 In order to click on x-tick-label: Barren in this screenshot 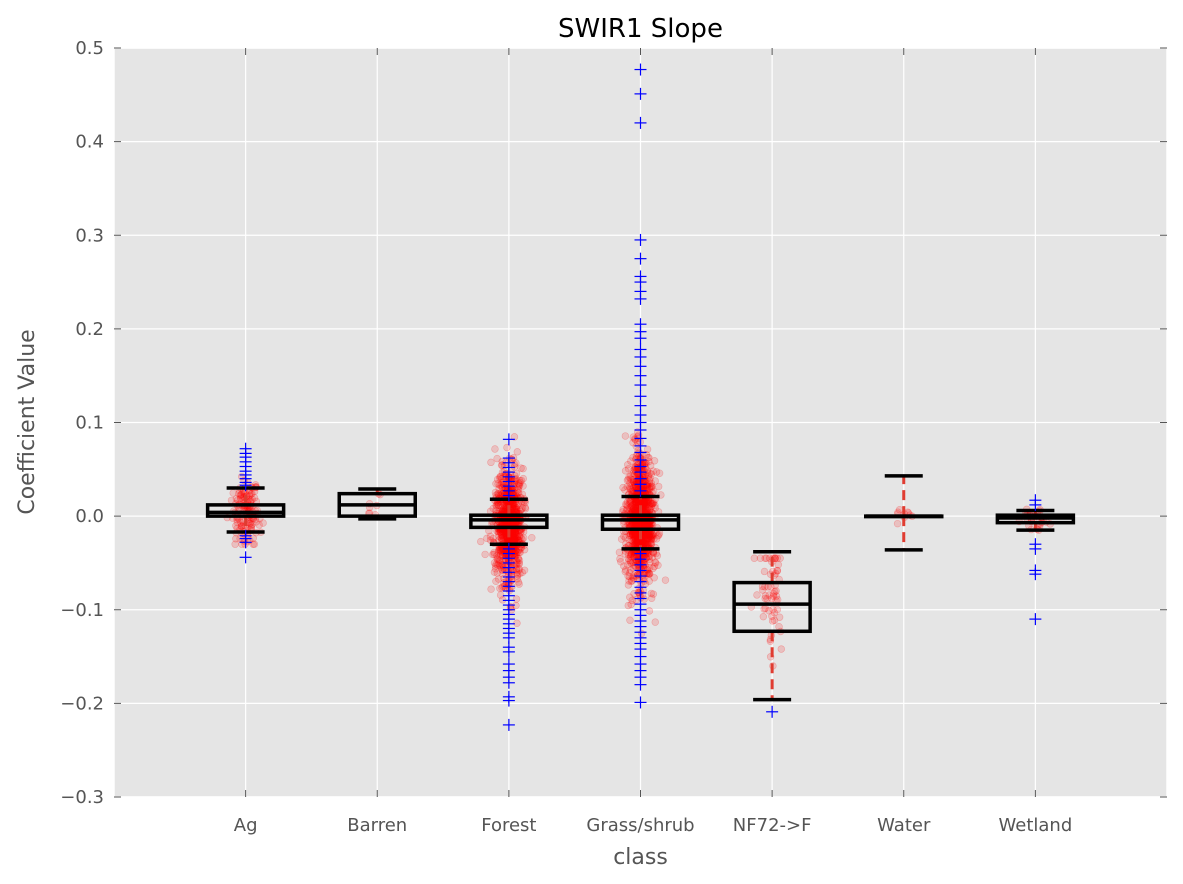, I will do `click(377, 825)`.